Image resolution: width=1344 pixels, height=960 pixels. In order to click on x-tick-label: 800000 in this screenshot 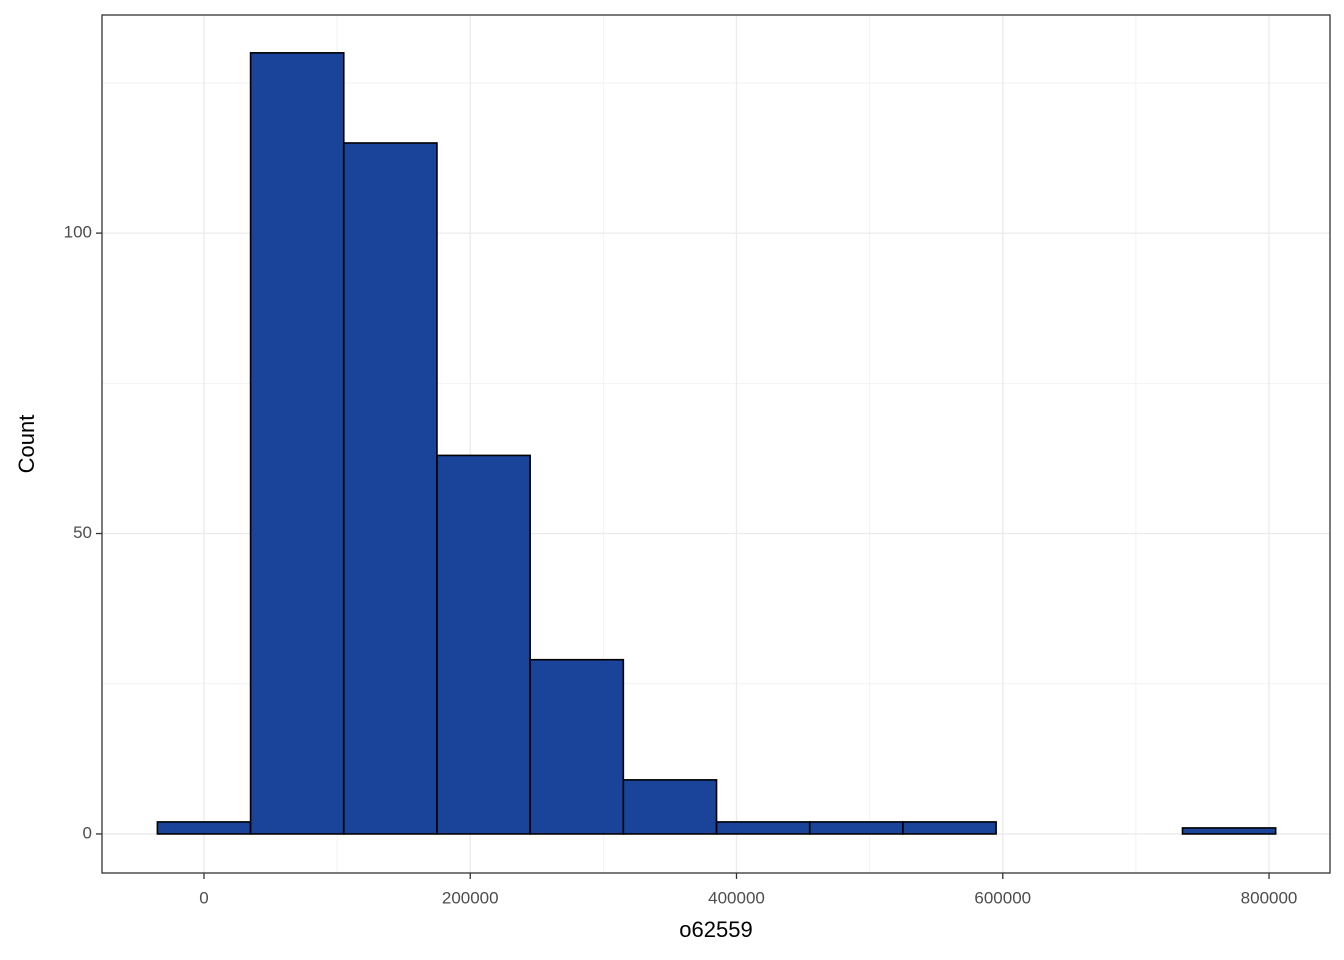, I will do `click(1269, 897)`.